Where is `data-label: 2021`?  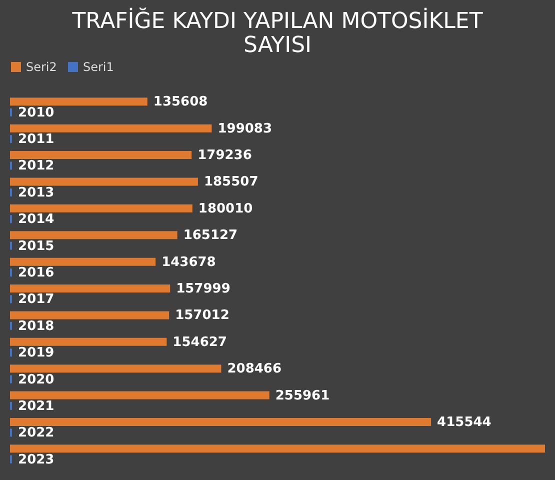
data-label: 2021 is located at coordinates (36, 406).